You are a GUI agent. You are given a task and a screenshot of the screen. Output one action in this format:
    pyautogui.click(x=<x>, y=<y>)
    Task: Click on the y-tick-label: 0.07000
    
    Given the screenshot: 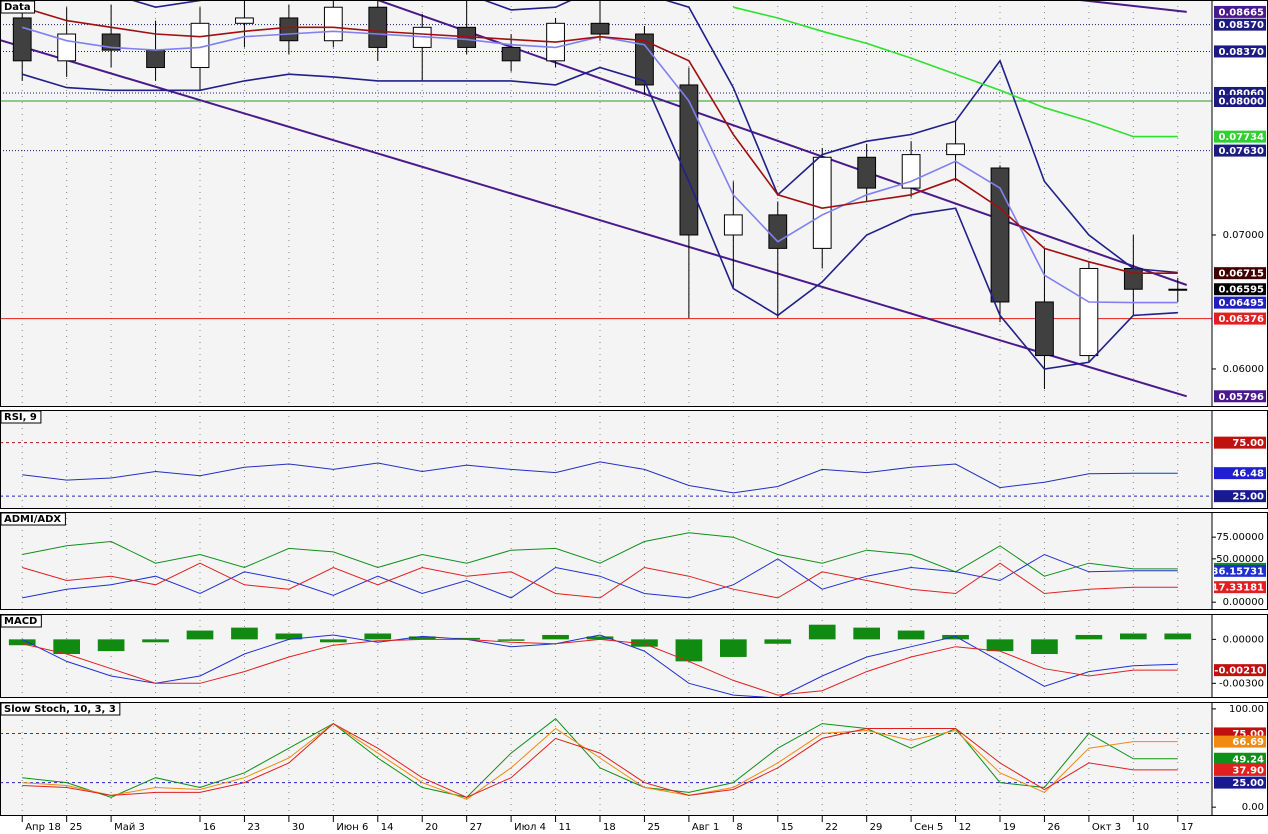 What is the action you would take?
    pyautogui.click(x=1243, y=235)
    